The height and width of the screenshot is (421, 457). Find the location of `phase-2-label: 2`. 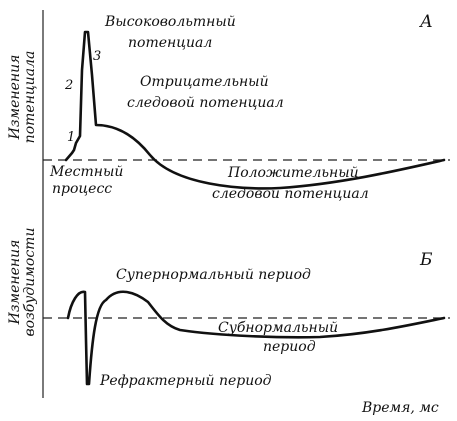

phase-2-label: 2 is located at coordinates (68, 85).